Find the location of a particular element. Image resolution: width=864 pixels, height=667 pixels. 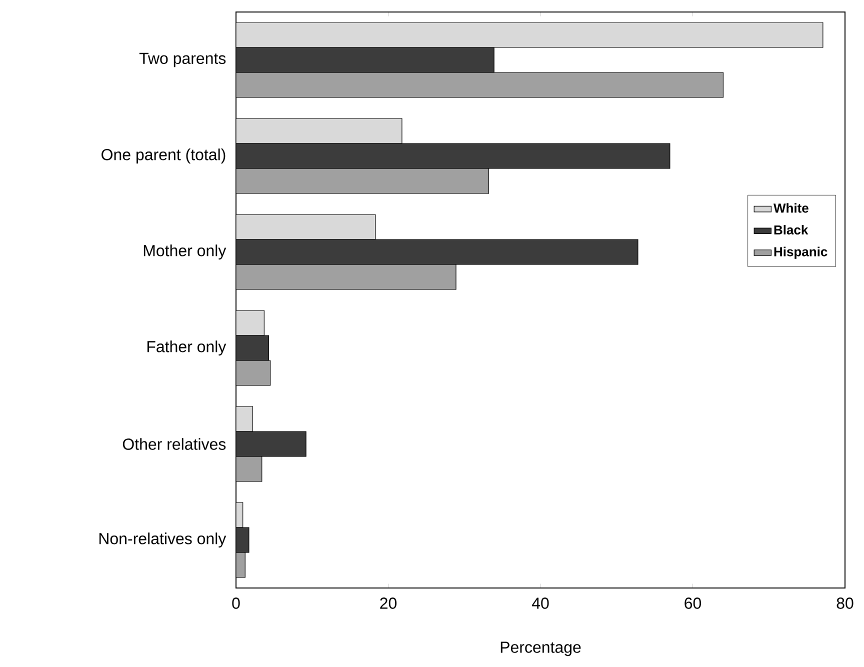

x-tick-label: 60 is located at coordinates (693, 603).